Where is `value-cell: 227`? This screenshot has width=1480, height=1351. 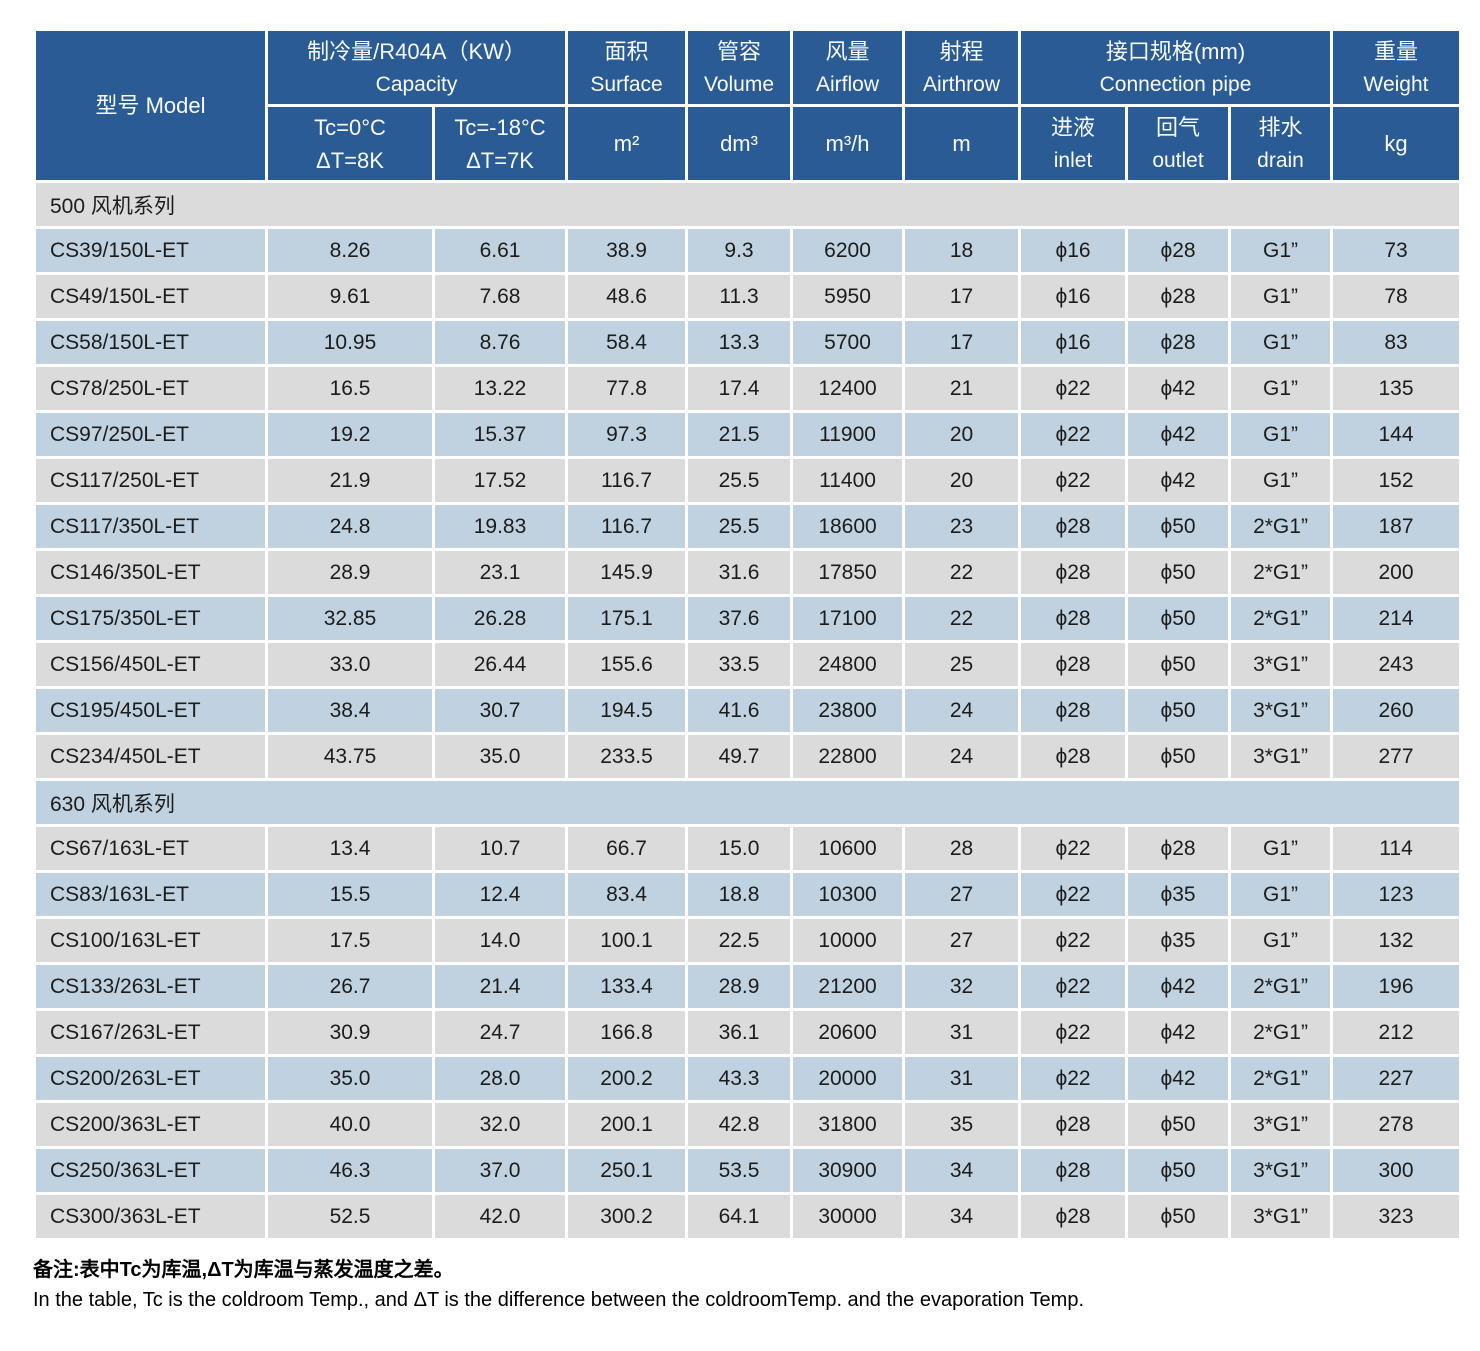 value-cell: 227 is located at coordinates (1396, 1078).